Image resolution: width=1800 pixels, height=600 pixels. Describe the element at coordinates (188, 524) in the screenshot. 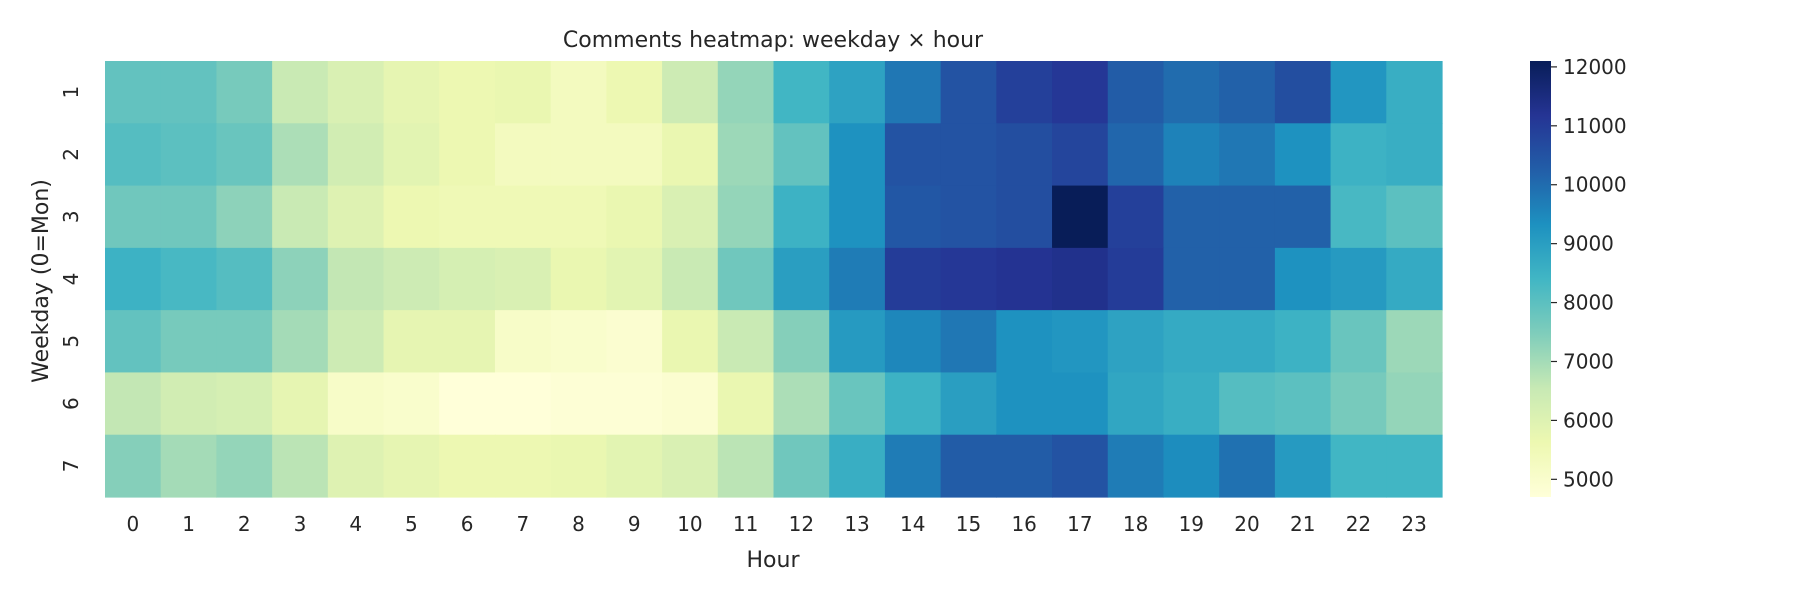

I see `x-tick-label: 1` at that location.